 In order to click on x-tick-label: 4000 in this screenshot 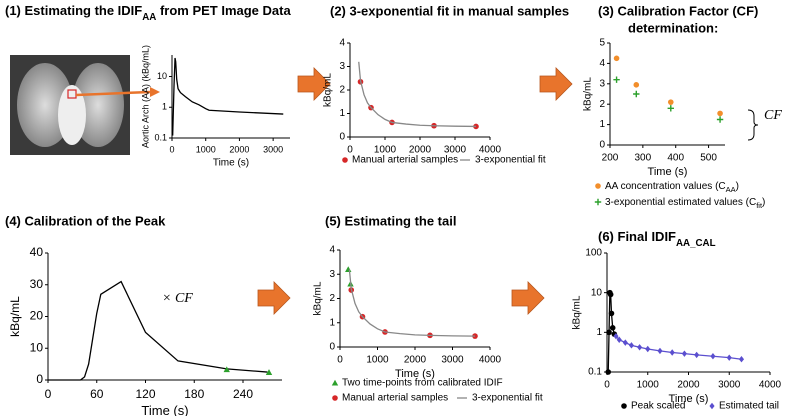, I will do `click(770, 385)`.